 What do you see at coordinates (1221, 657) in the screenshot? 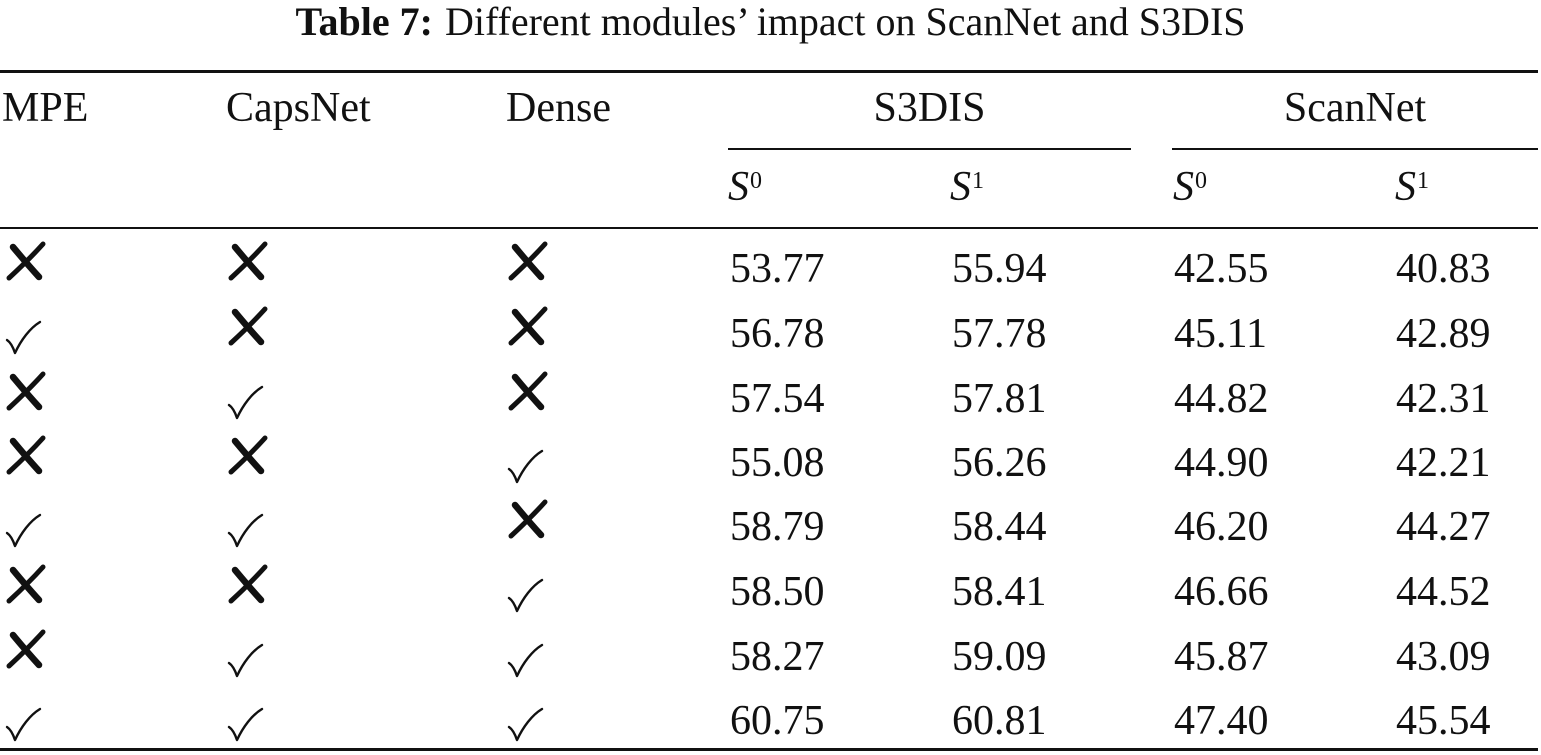
I see `cell-scannet-s0: 45.87` at bounding box center [1221, 657].